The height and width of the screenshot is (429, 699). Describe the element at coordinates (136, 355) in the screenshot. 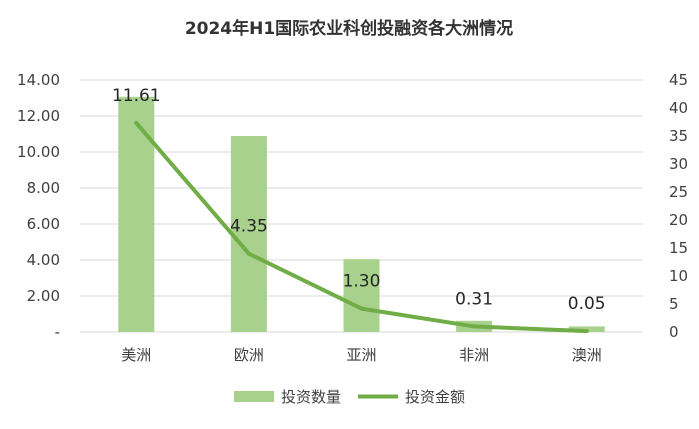

I see `category-label: 美洲` at that location.